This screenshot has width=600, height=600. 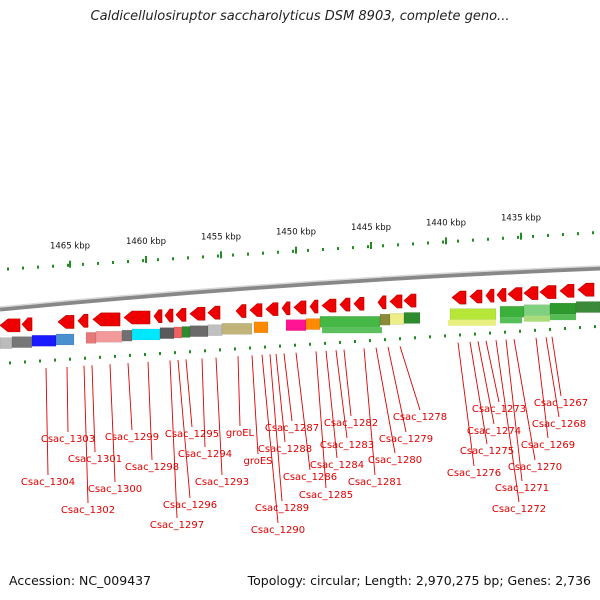 What do you see at coordinates (95, 459) in the screenshot?
I see `gene-label: Csac_1301` at bounding box center [95, 459].